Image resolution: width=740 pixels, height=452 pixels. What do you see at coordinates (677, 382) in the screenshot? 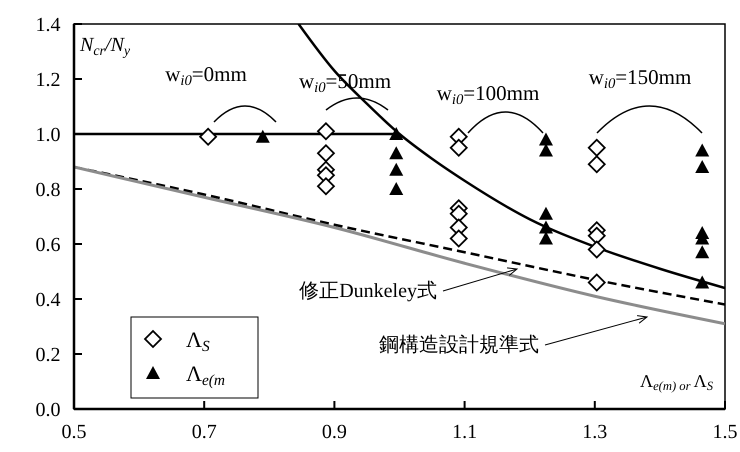
I see `x-axis-title: Λ$_{e(m) or}$ Λ$_{S}$` at bounding box center [677, 382].